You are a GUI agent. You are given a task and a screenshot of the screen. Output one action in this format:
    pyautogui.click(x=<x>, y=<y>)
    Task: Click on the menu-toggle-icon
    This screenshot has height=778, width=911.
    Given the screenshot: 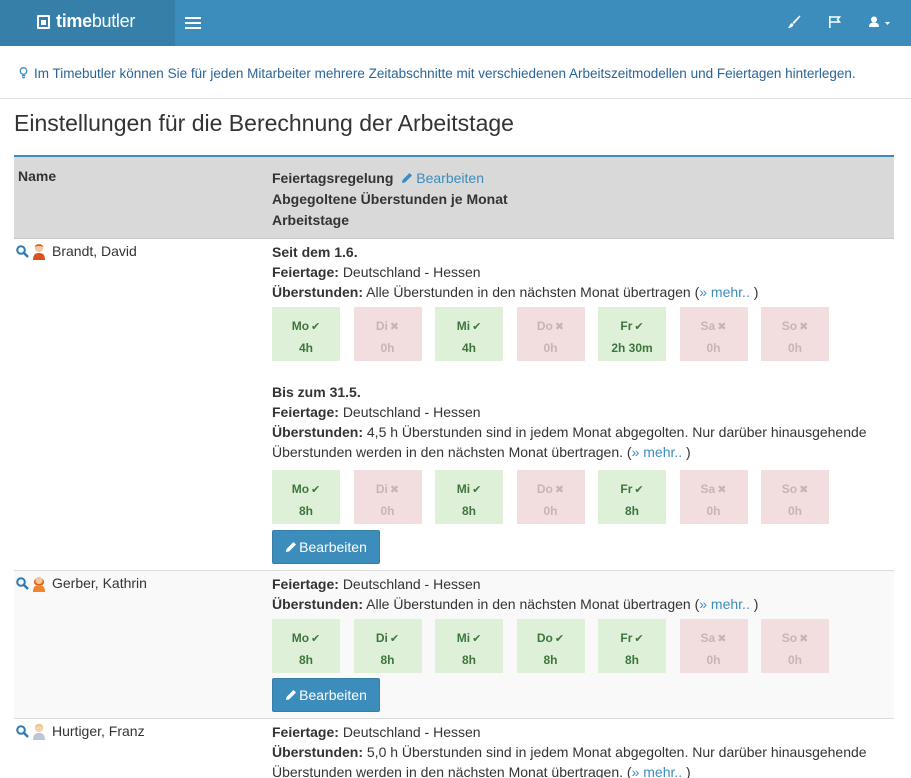 What is the action you would take?
    pyautogui.click(x=193, y=22)
    